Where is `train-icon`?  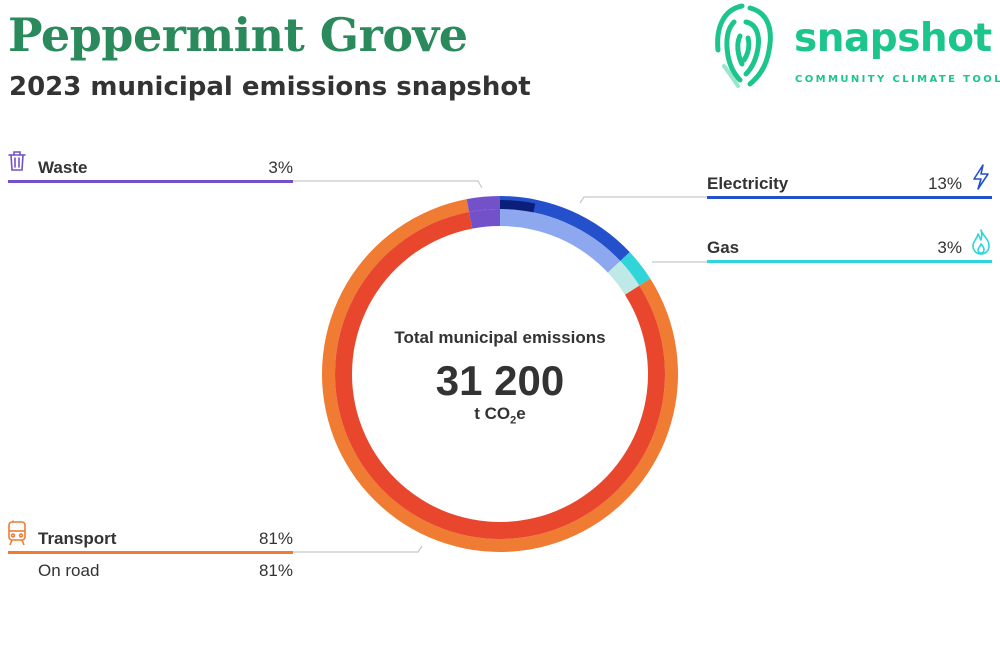 train-icon is located at coordinates (17, 533).